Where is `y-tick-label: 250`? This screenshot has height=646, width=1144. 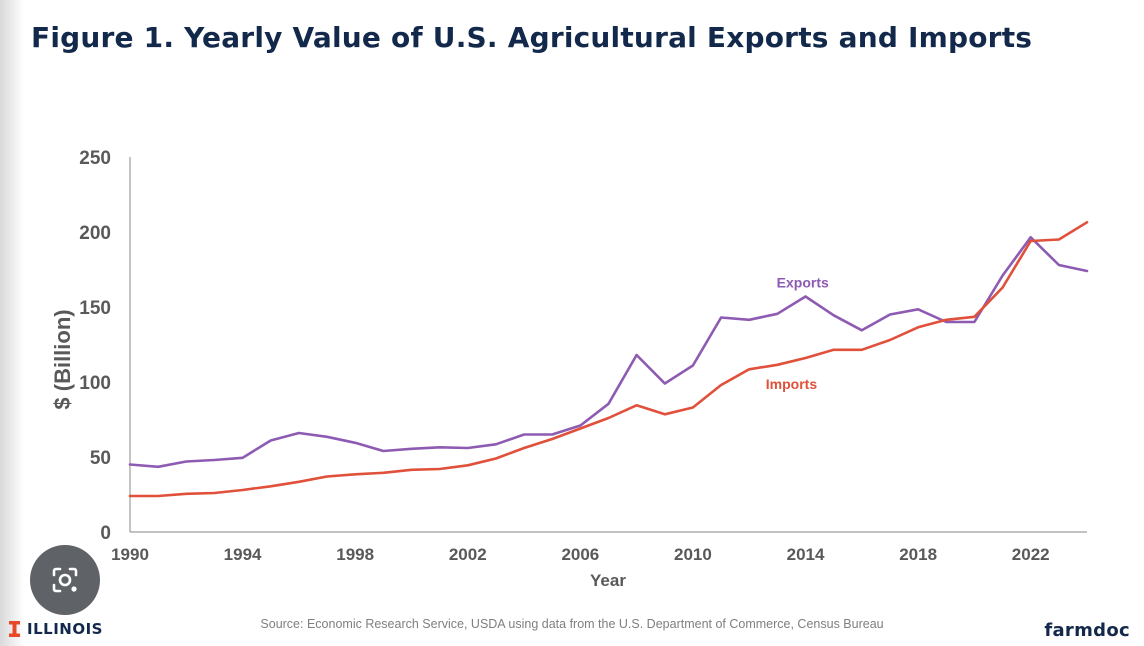 y-tick-label: 250 is located at coordinates (95, 158).